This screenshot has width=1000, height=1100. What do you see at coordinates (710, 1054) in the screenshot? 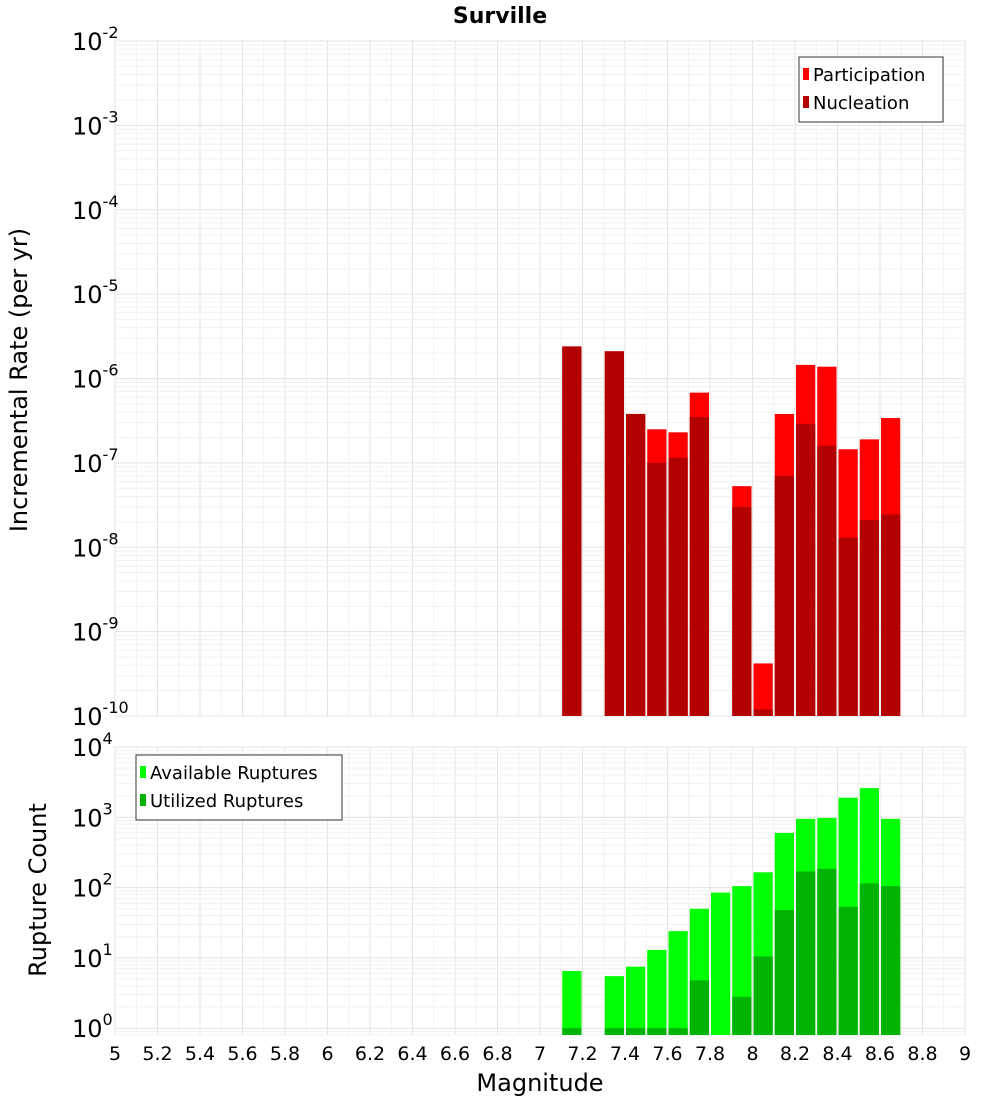
I see `x-tick-label: 7.8` at bounding box center [710, 1054].